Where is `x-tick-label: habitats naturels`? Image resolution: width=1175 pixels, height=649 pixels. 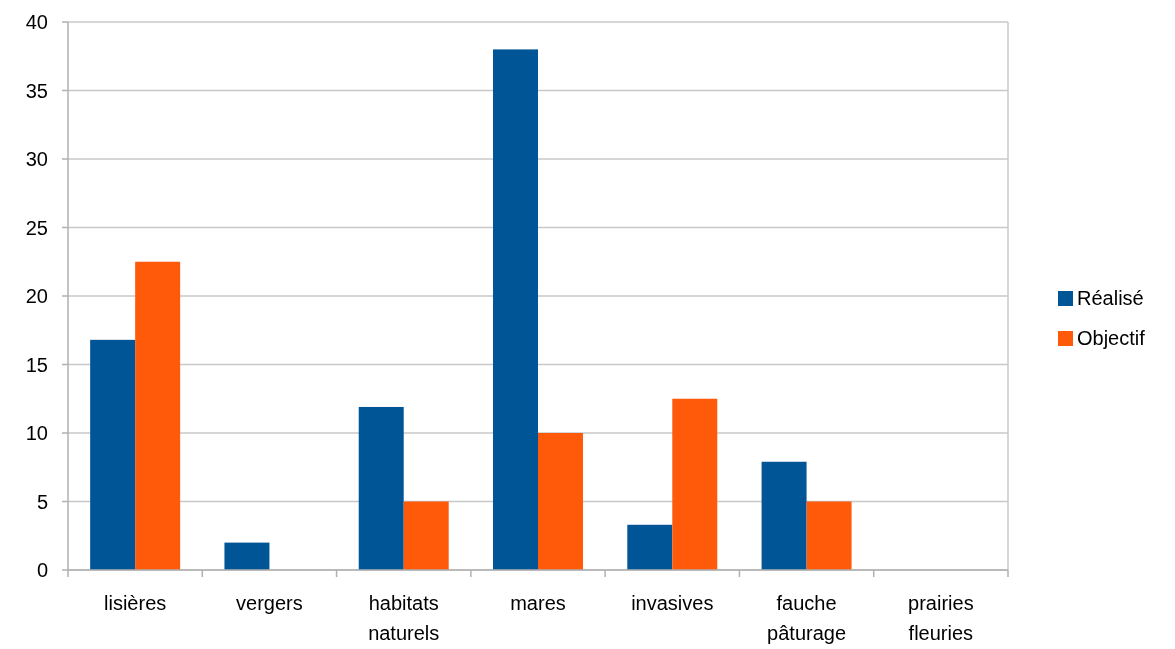 x-tick-label: habitats naturels is located at coordinates (404, 618).